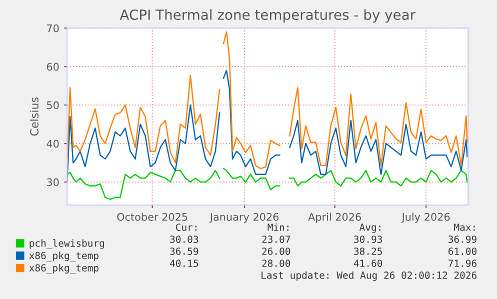 This screenshot has height=299, width=497. What do you see at coordinates (152, 216) in the screenshot?
I see `x-tick-label: October 2025` at bounding box center [152, 216].